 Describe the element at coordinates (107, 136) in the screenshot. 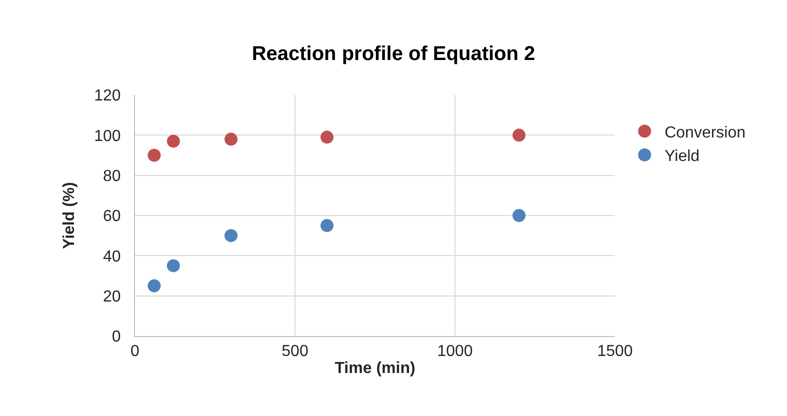

I see `y-tick-label: 100` at that location.